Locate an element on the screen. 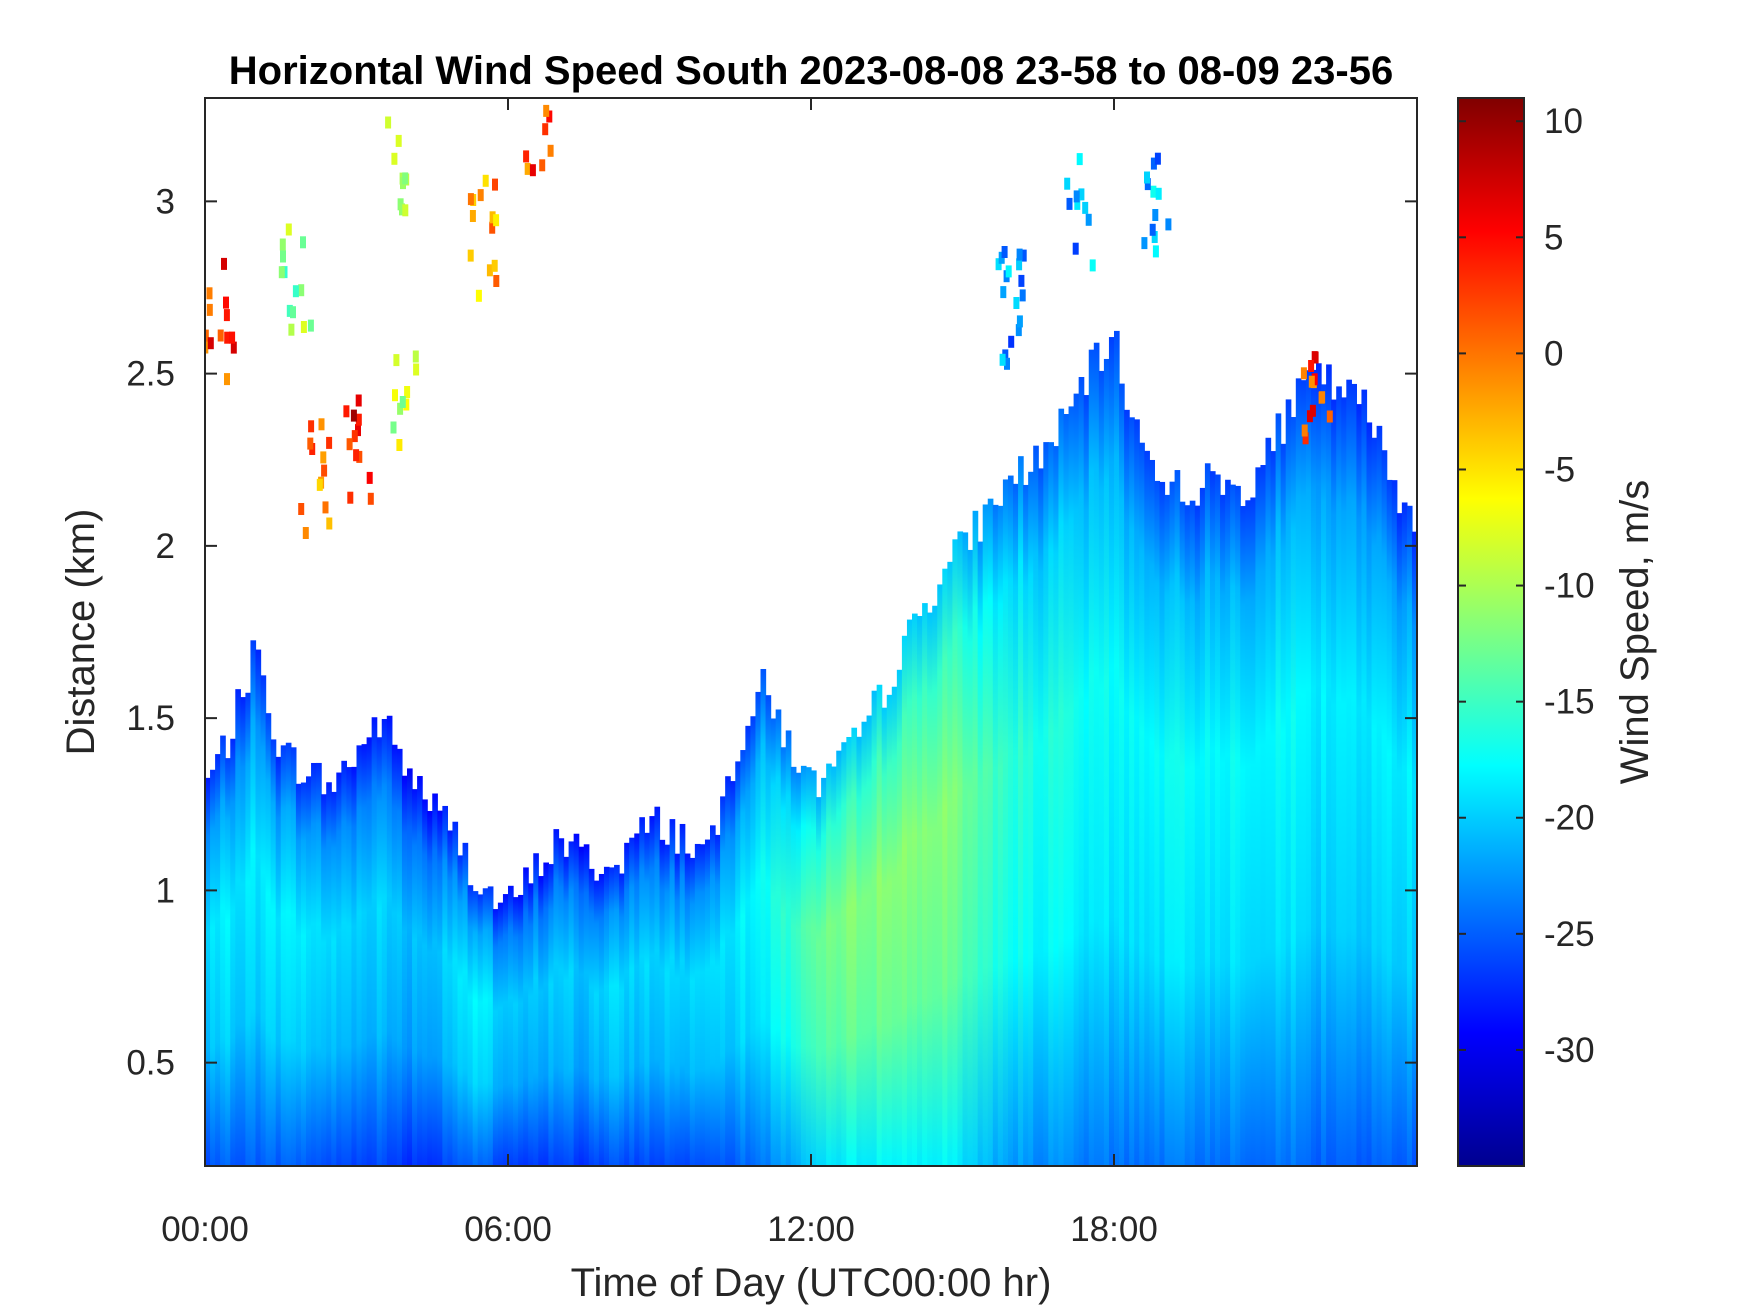  colorbar-ticks: 10 5 0 -5 -10 -15 -20 -25 -30 is located at coordinates (1526, 586).